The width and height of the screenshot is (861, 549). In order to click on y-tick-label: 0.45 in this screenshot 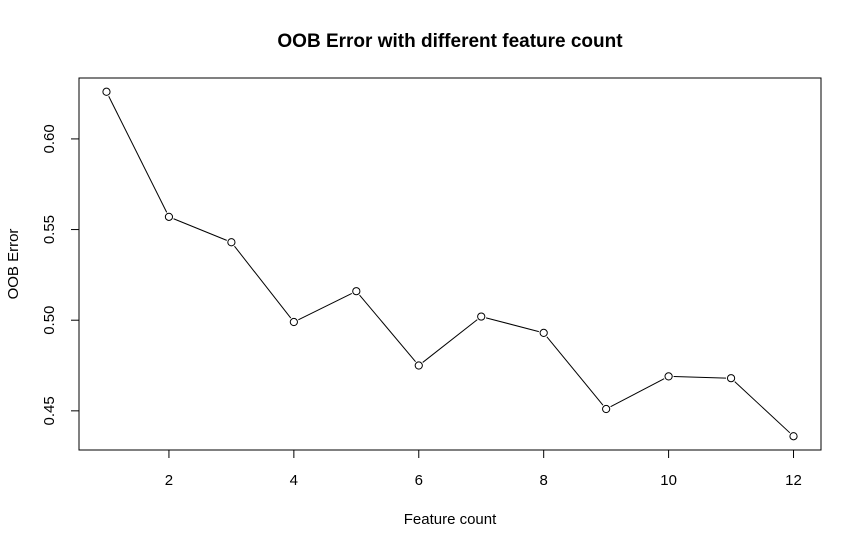, I will do `click(49, 410)`.